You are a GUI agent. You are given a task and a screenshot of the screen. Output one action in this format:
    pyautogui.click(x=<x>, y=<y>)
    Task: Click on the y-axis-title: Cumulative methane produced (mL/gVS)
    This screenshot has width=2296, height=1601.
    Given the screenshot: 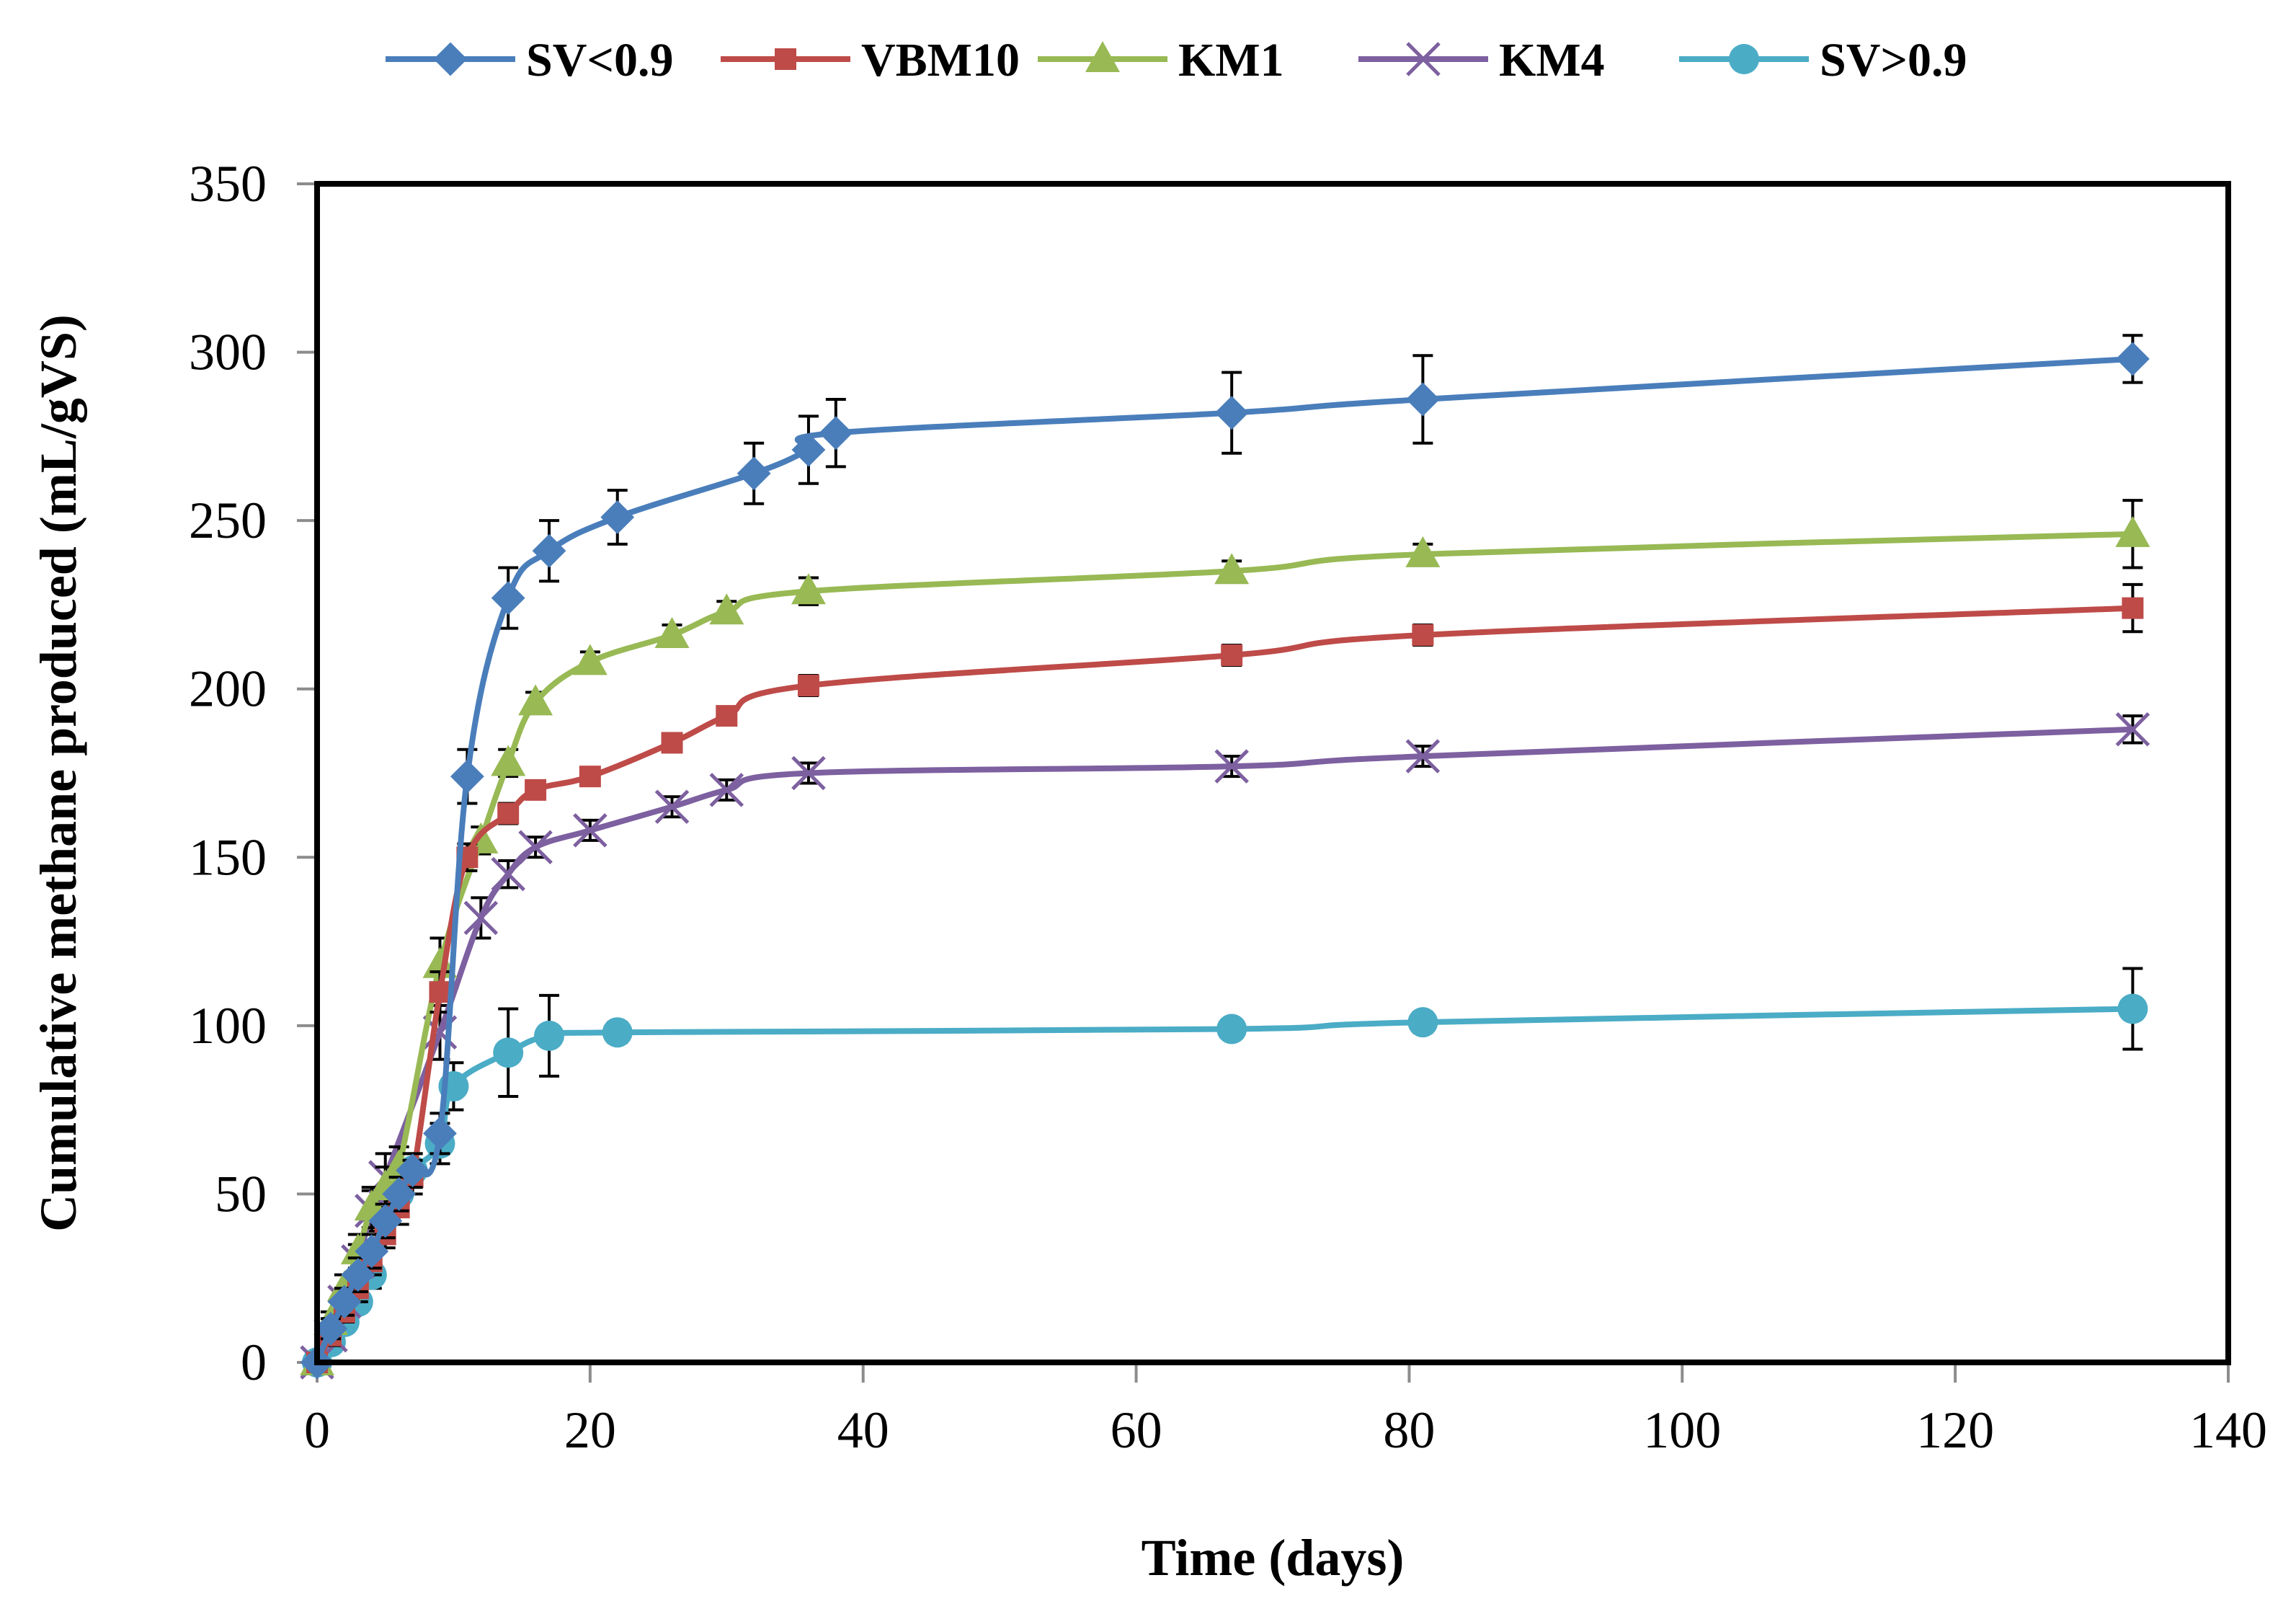 What is the action you would take?
    pyautogui.click(x=58, y=773)
    